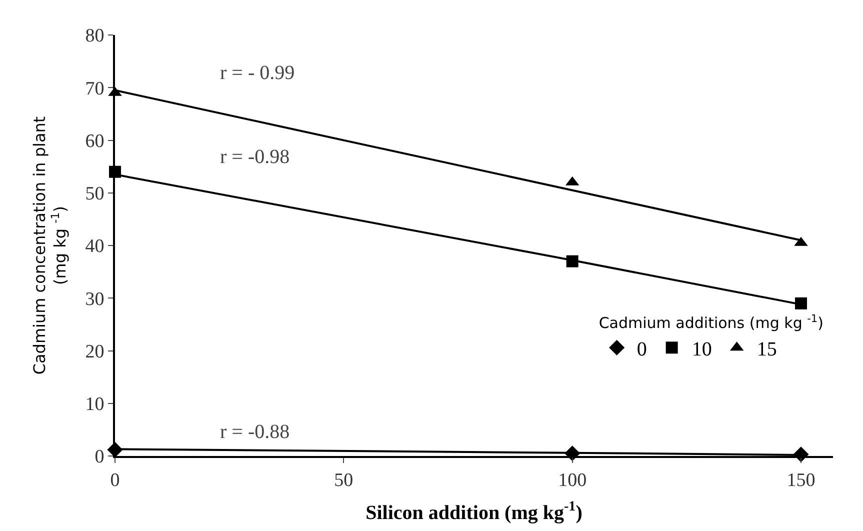 This screenshot has width=863, height=531. I want to click on x-tick-label: 150, so click(801, 480).